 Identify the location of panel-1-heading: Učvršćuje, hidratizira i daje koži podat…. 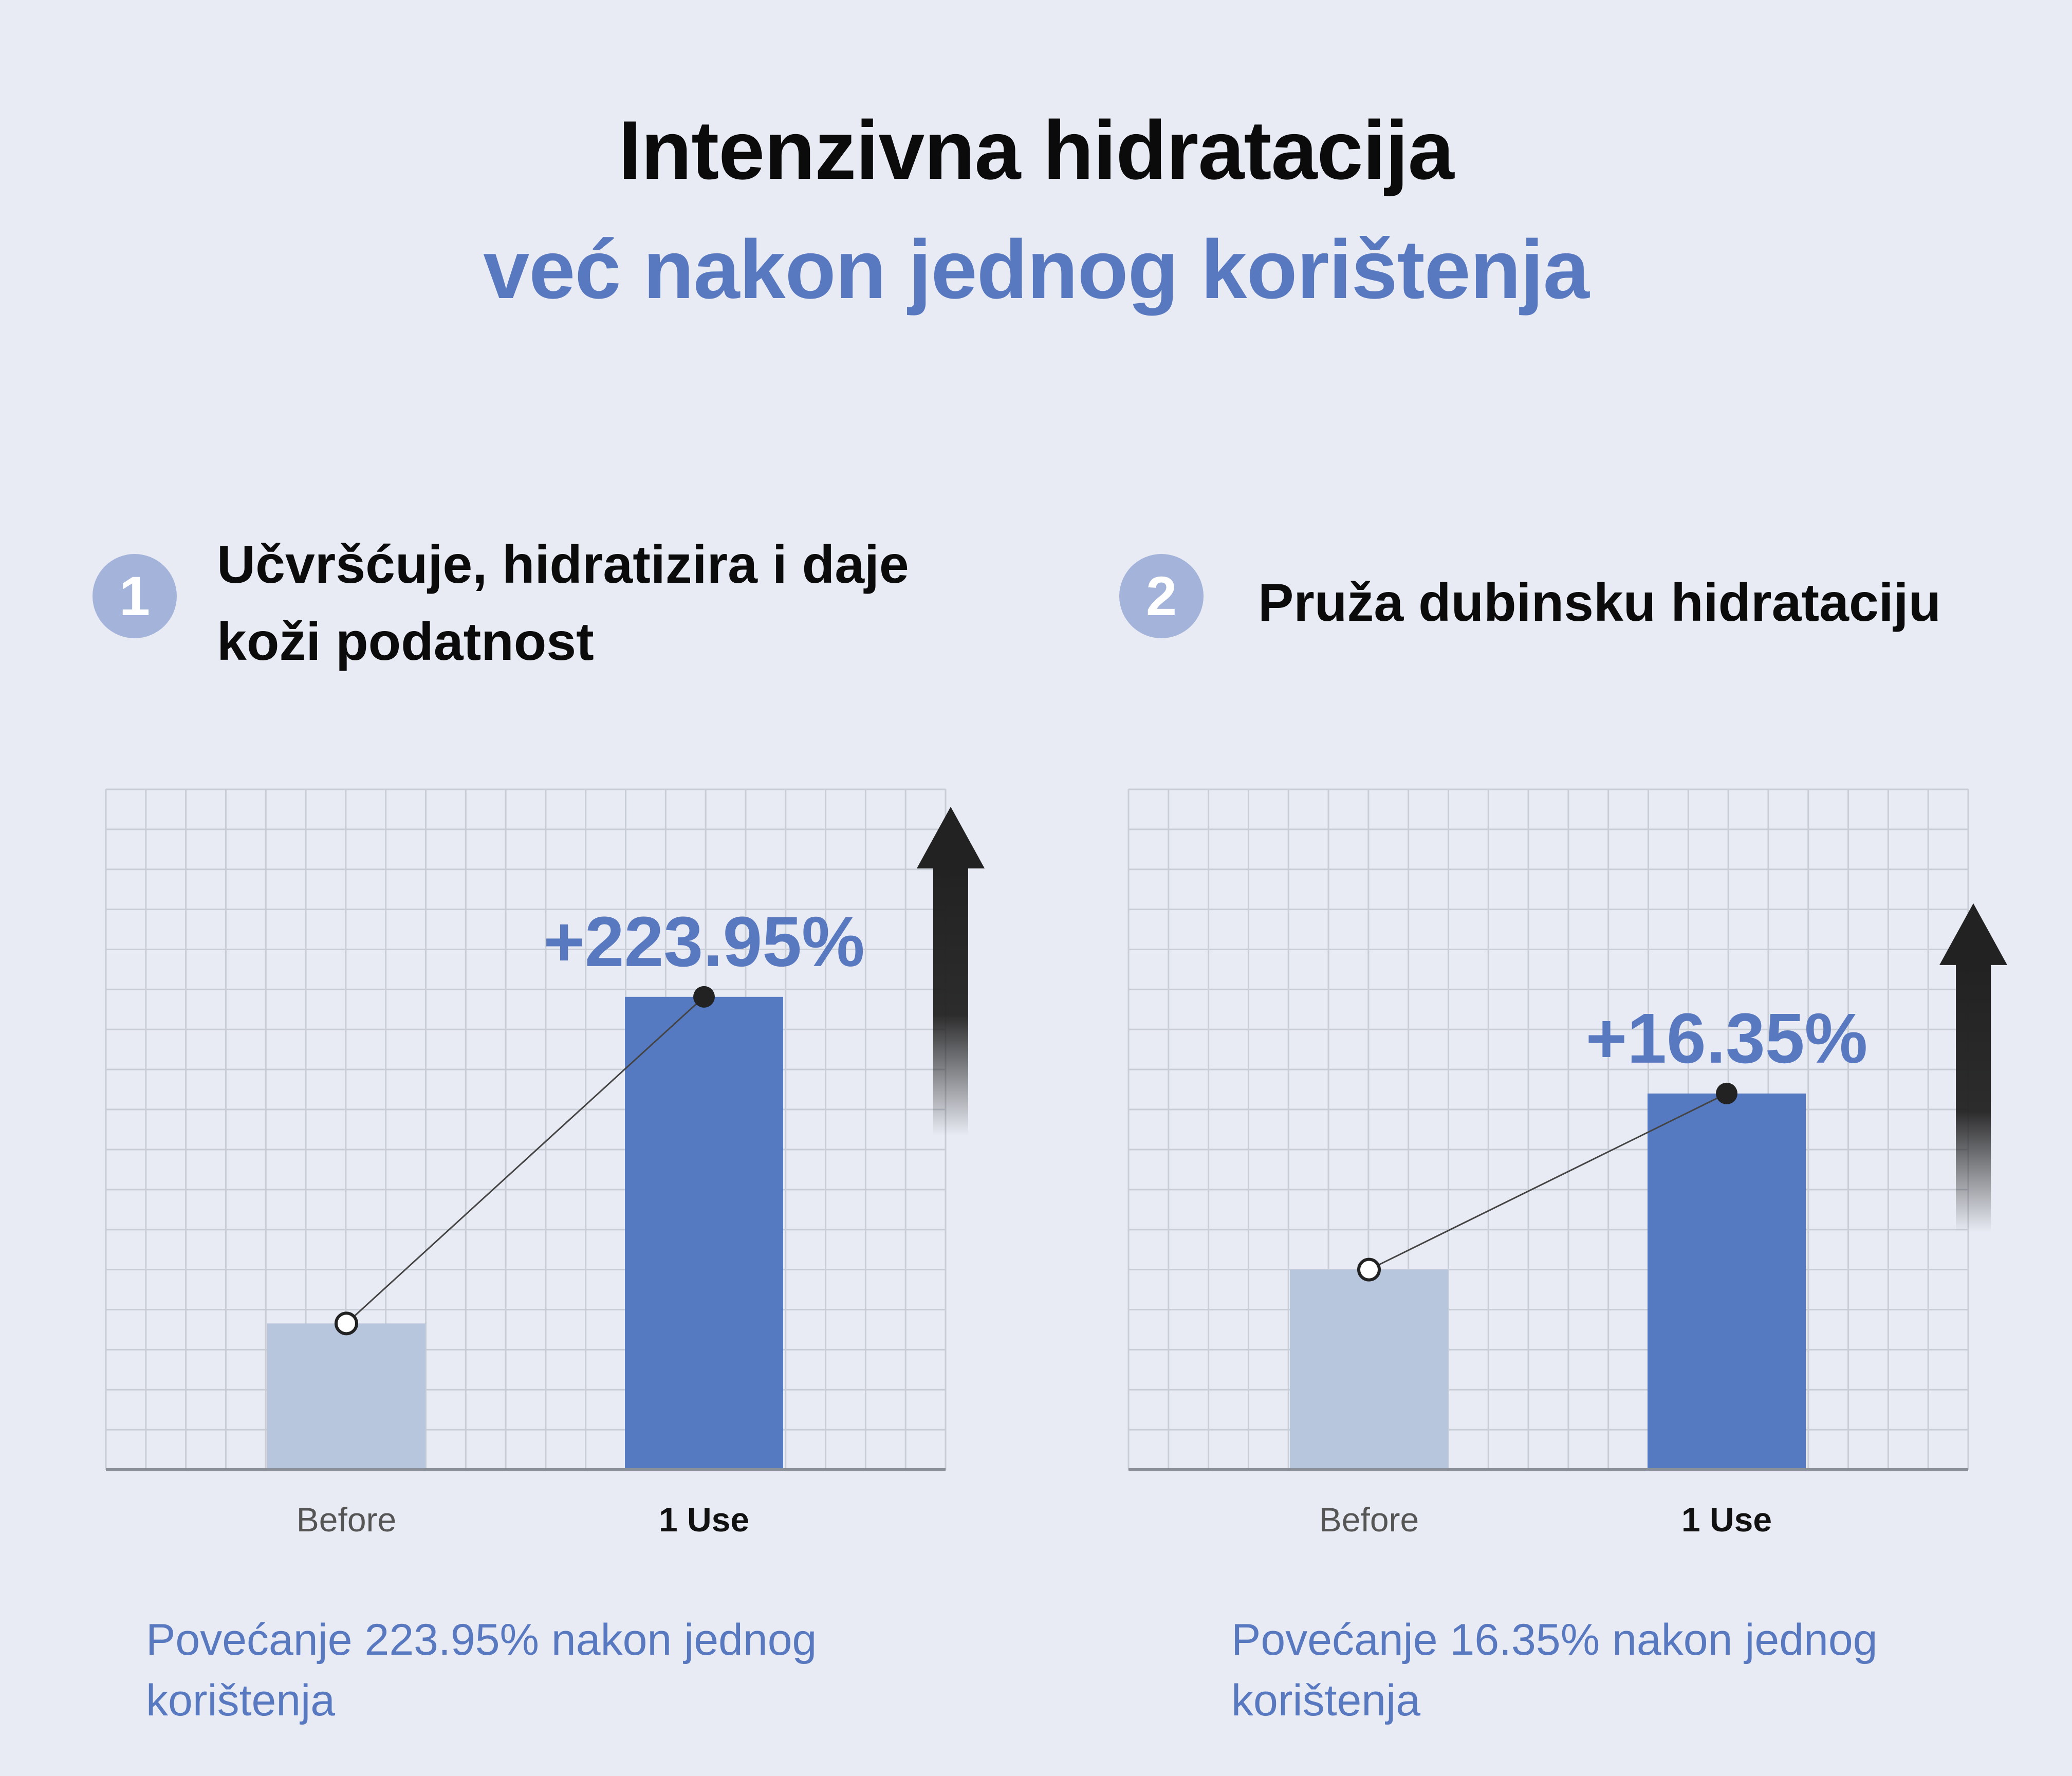
(602, 603).